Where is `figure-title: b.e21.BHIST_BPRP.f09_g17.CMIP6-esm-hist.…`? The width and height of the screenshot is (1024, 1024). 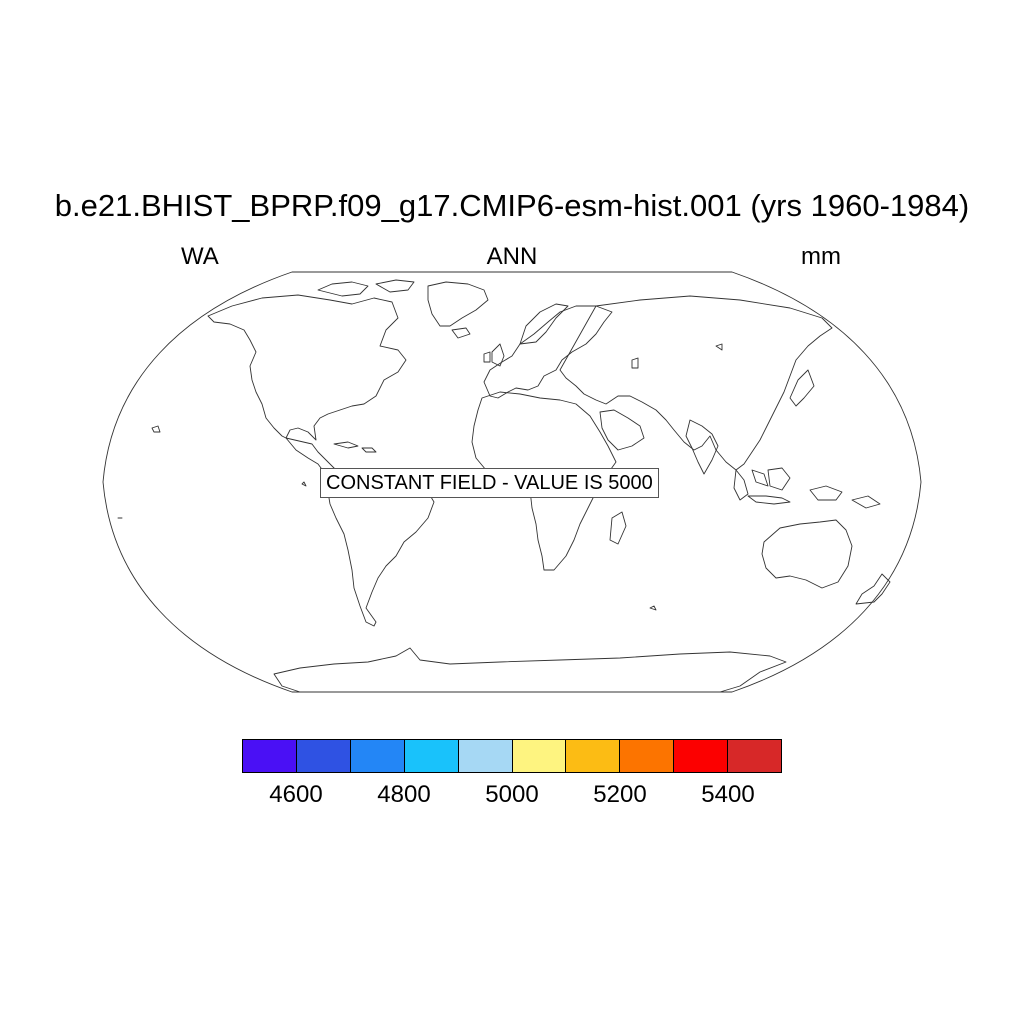
figure-title: b.e21.BHIST_BPRP.f09_g17.CMIP6-esm-hist.… is located at coordinates (512, 205).